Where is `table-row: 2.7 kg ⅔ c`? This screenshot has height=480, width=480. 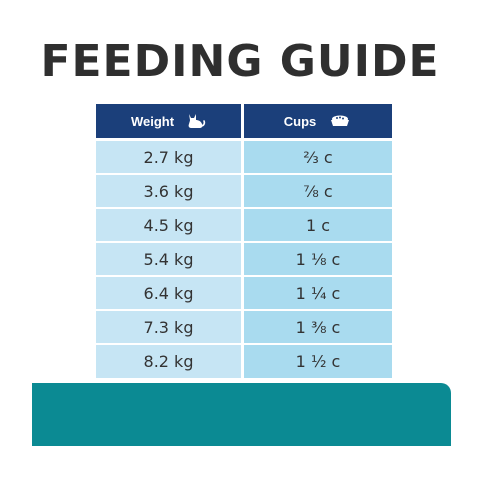 table-row: 2.7 kg ⅔ c is located at coordinates (244, 158).